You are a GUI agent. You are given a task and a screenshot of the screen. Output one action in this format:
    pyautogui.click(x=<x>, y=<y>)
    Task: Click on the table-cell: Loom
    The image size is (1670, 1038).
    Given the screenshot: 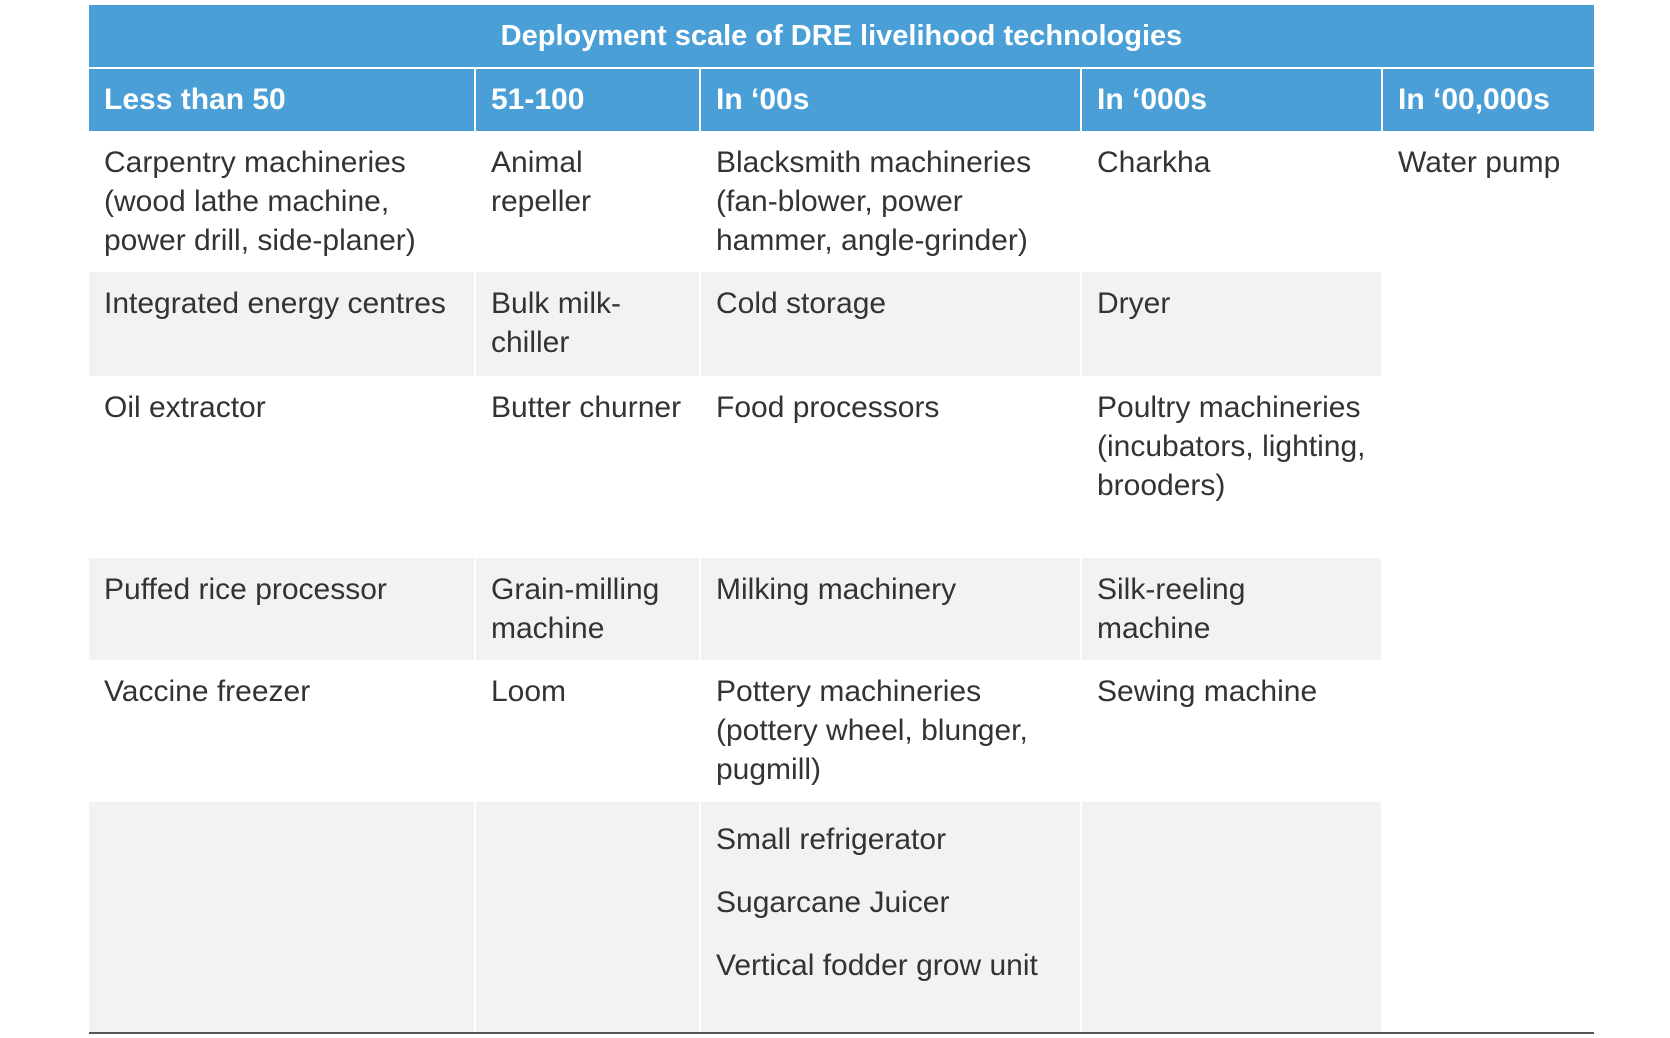 What is the action you would take?
    pyautogui.click(x=588, y=731)
    